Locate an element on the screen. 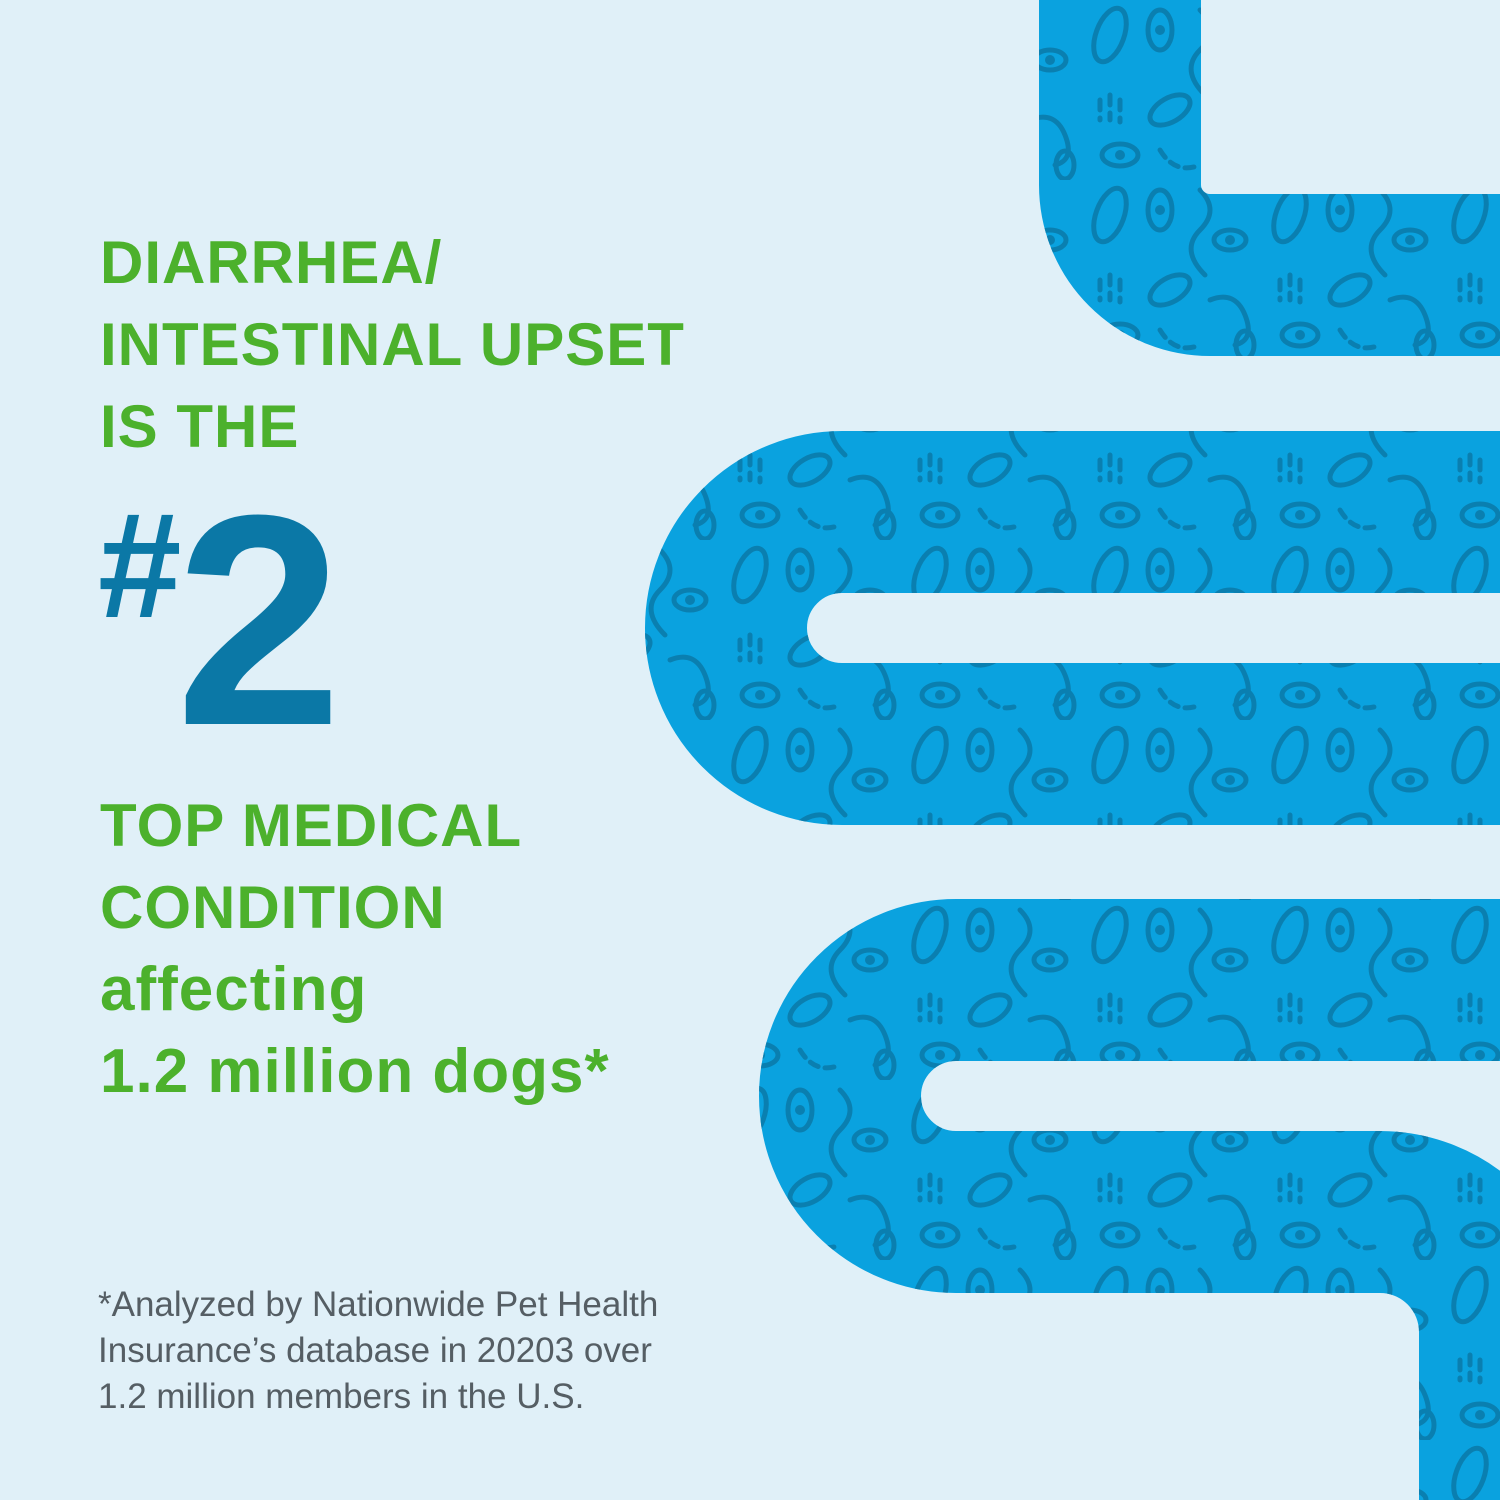 This screenshot has width=1500, height=1500. headline-line: TOP MEDICAL is located at coordinates (311, 825).